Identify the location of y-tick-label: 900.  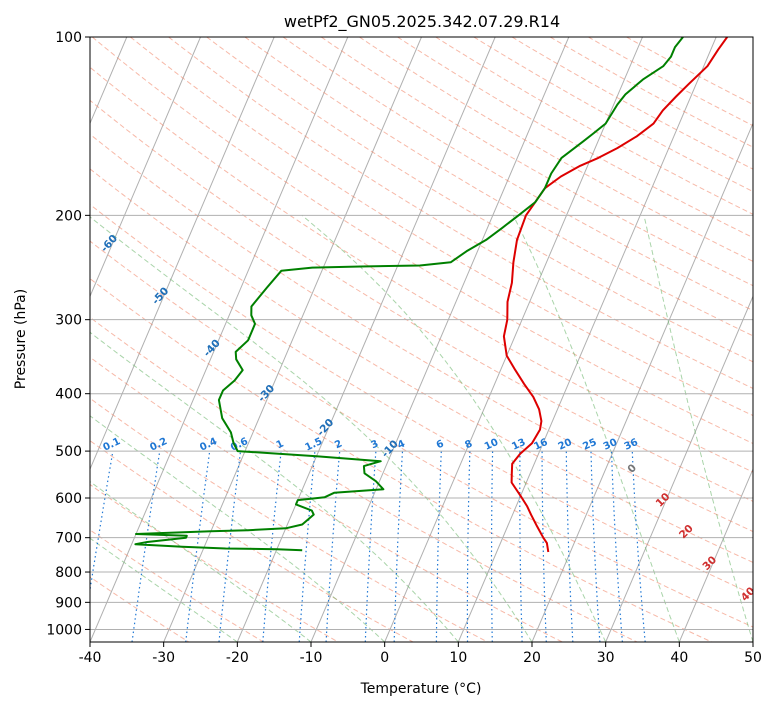
(68, 603).